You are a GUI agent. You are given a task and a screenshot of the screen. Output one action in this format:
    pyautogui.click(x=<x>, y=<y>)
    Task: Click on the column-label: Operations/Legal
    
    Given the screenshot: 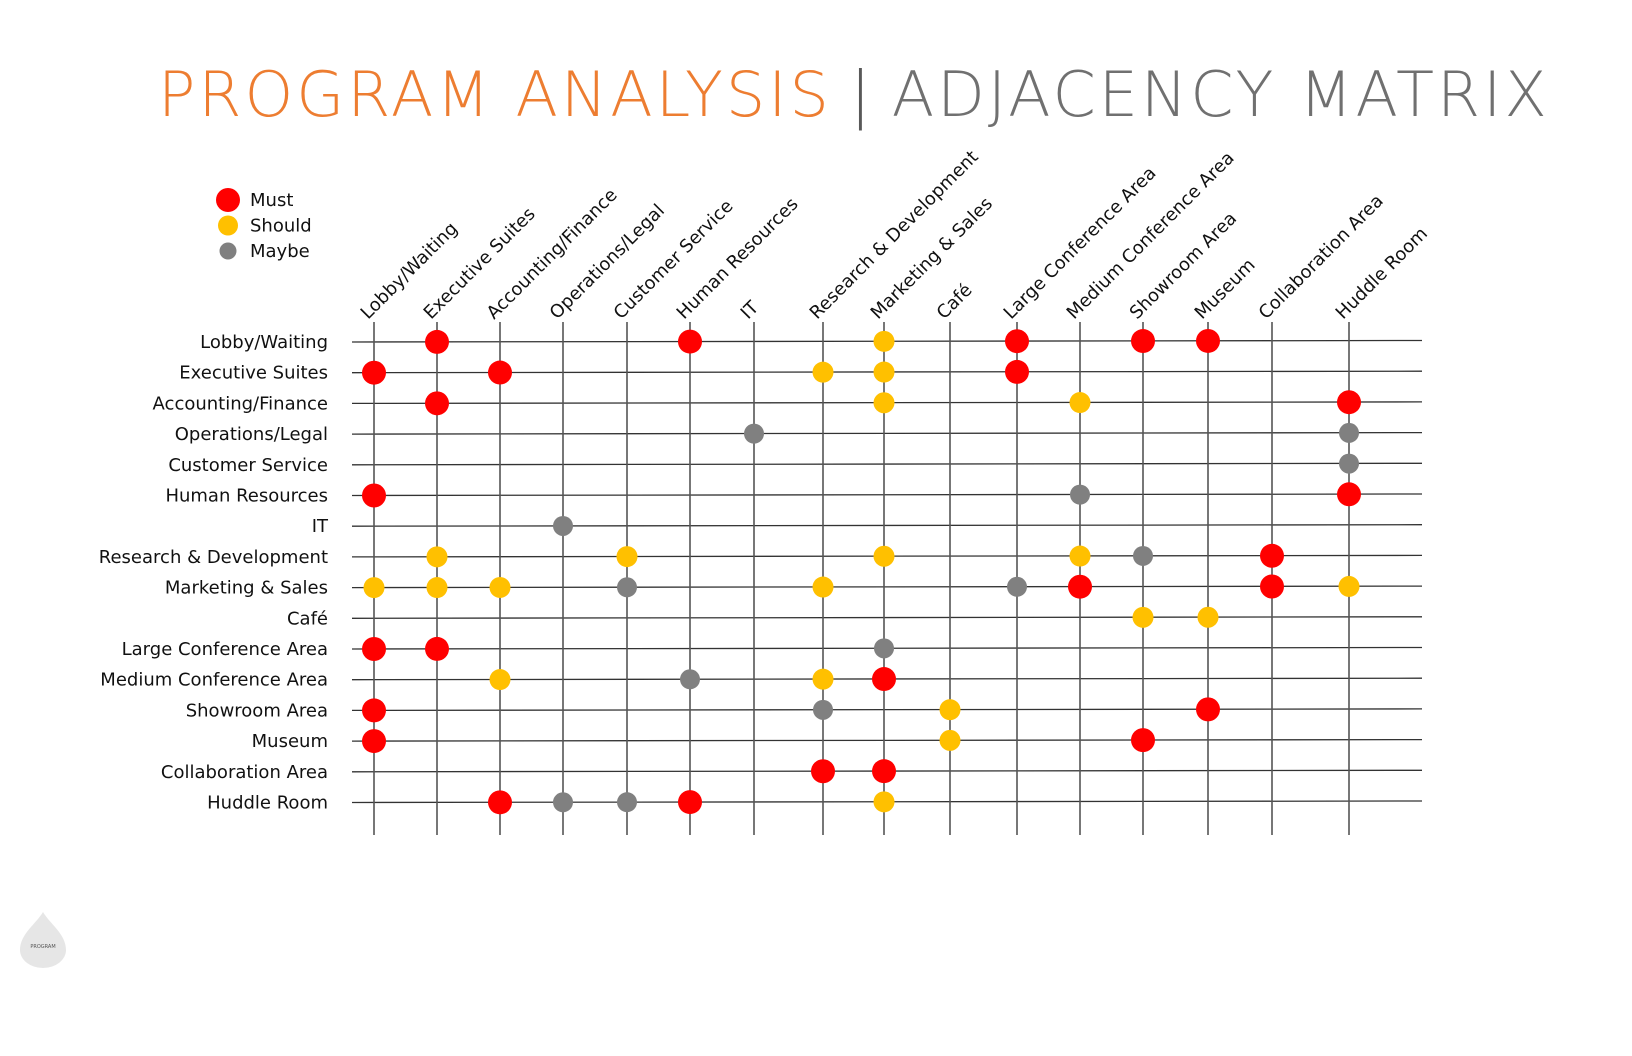 What is the action you would take?
    pyautogui.click(x=607, y=261)
    